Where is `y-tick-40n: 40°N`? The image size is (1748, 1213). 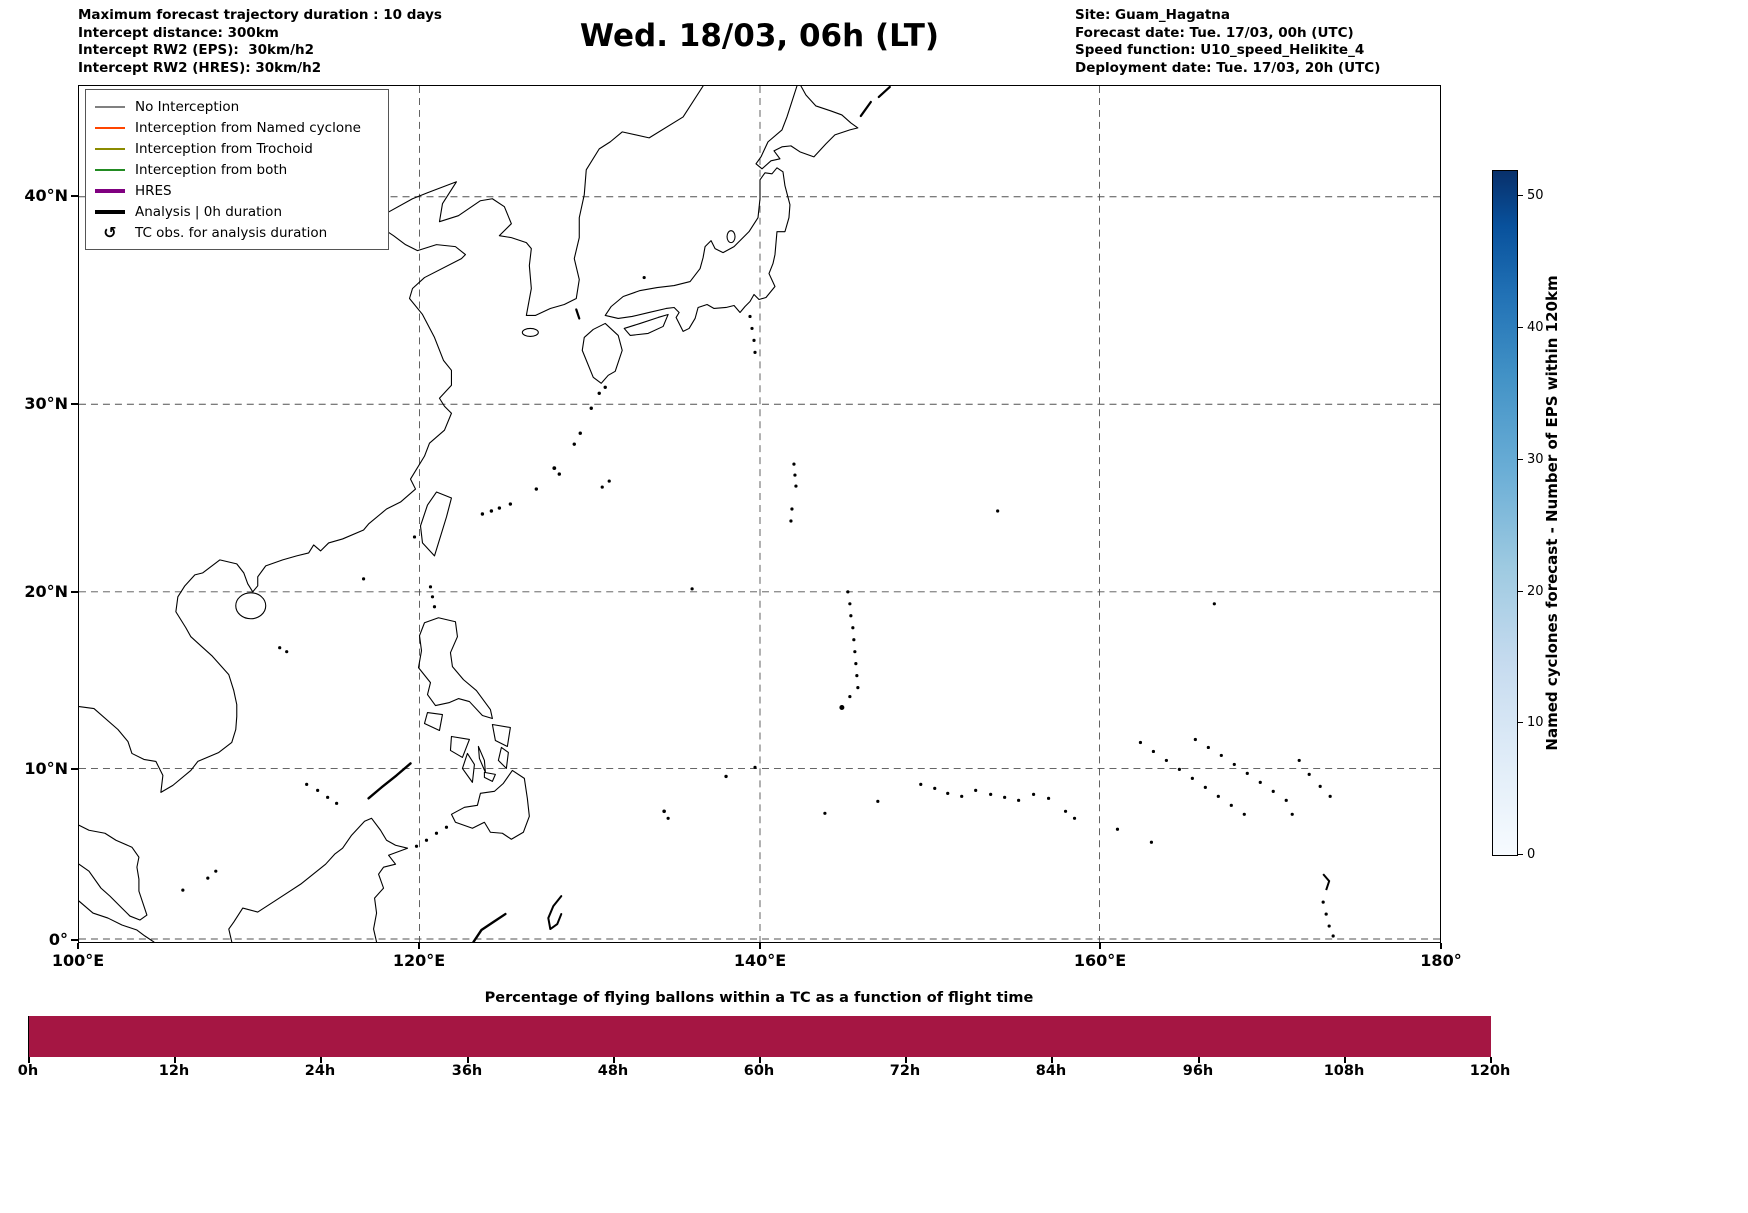
y-tick-40n: 40°N is located at coordinates (46, 195).